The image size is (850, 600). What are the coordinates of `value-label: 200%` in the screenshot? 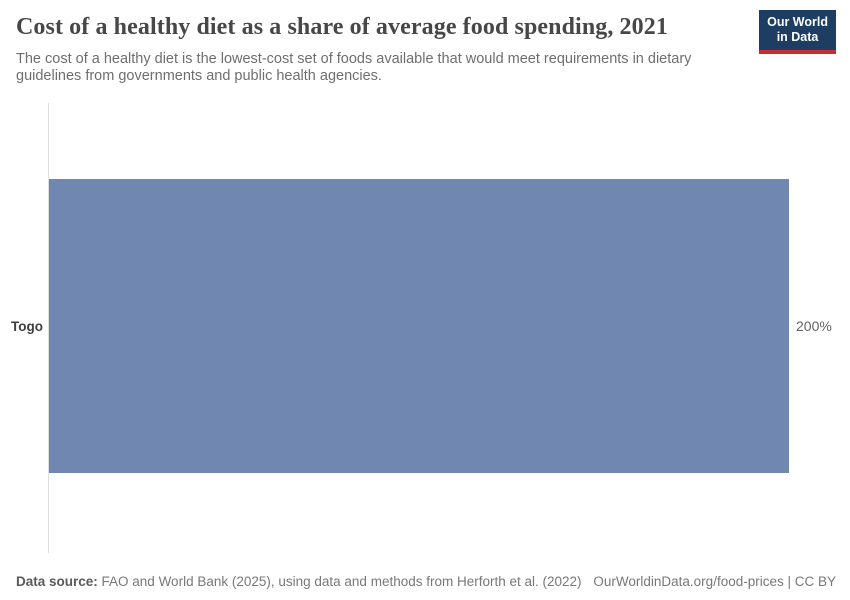 It's located at (814, 326).